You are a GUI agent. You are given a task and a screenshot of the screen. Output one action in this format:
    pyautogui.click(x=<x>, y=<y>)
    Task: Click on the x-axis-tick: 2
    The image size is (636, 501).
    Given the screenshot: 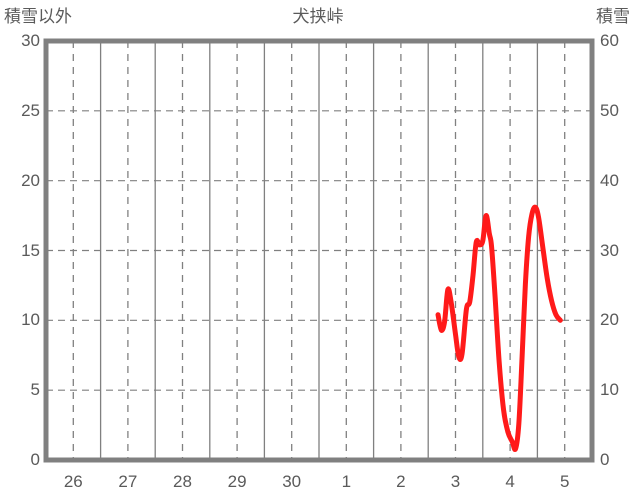 What is the action you would take?
    pyautogui.click(x=401, y=481)
    